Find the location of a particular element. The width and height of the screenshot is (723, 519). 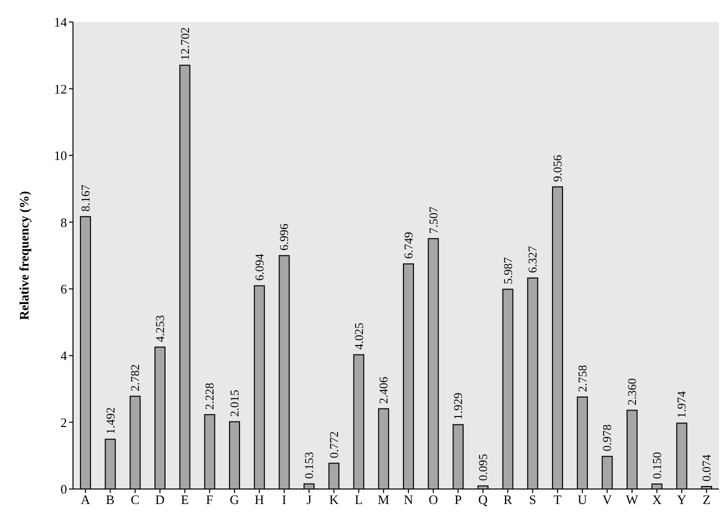

data-label: 2.015 is located at coordinates (235, 403).